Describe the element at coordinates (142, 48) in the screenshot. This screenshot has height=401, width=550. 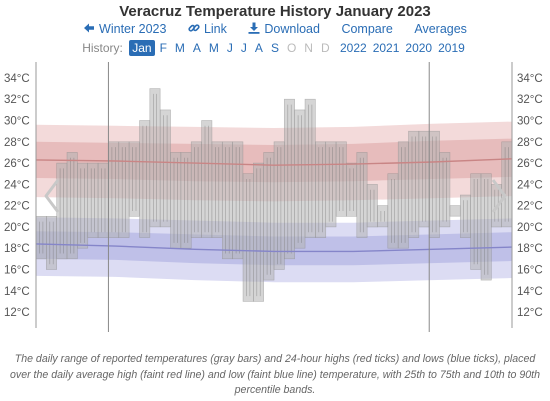
I see `history-month-0: Jan` at that location.